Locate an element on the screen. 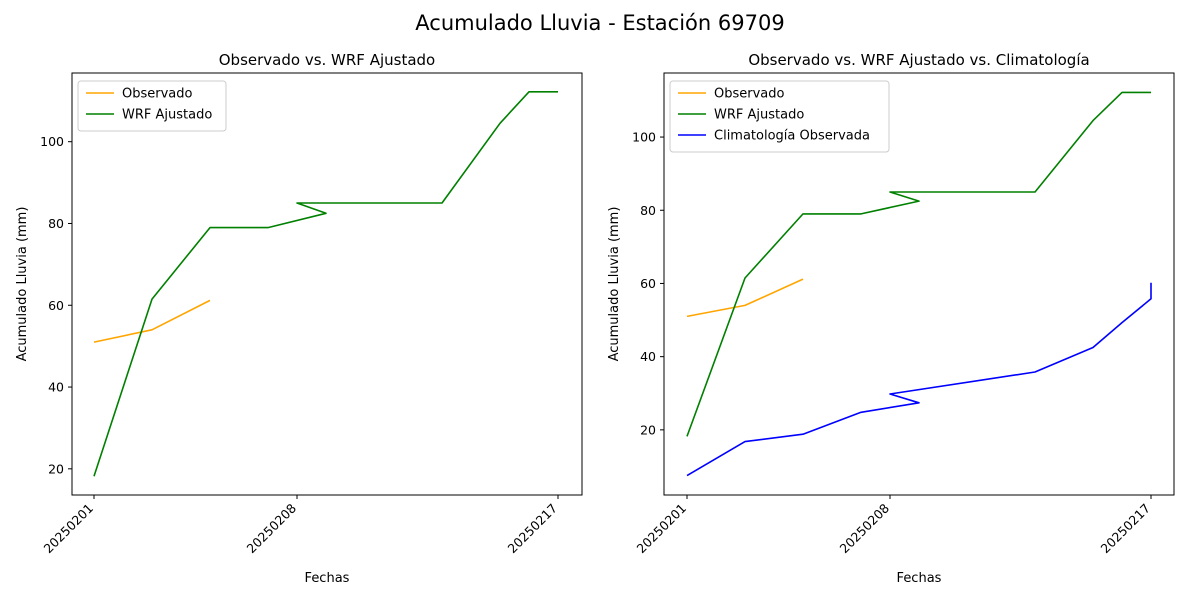 The width and height of the screenshot is (1200, 604). figure-title: Acumulado Lluvia - Estación 69709 is located at coordinates (599, 23).